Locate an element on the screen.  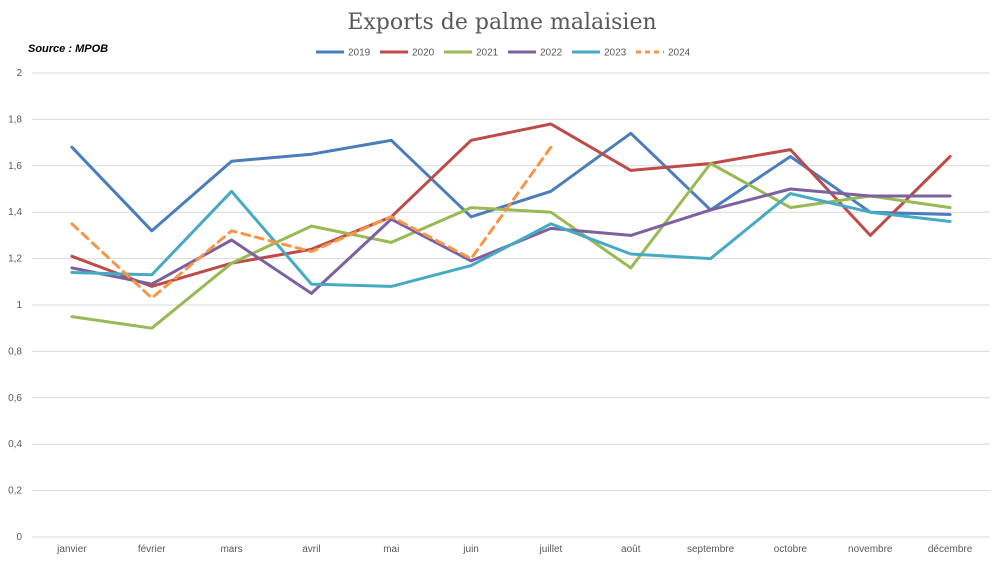
x-tick-label: mars is located at coordinates (231, 549).